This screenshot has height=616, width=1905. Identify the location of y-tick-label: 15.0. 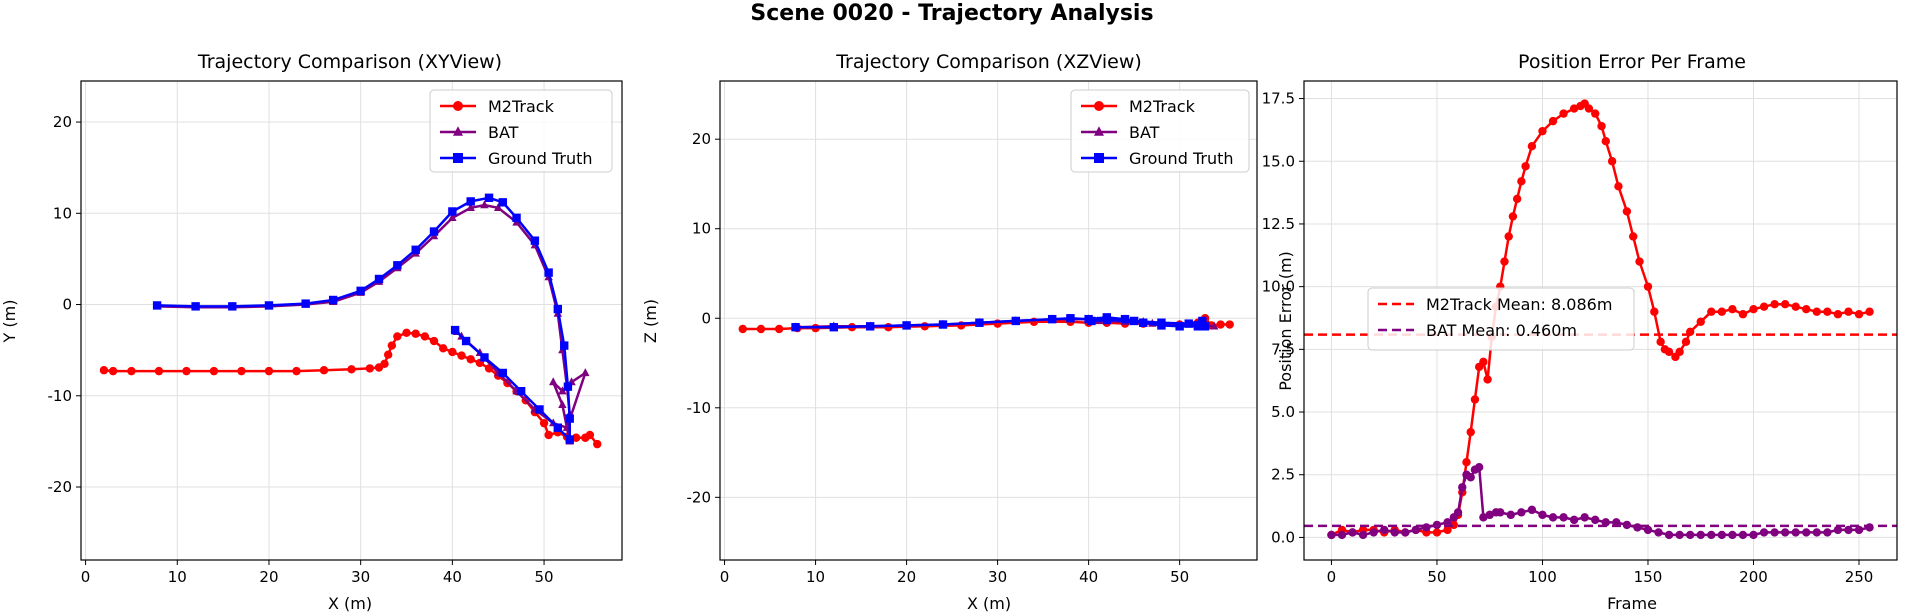
(1278, 161).